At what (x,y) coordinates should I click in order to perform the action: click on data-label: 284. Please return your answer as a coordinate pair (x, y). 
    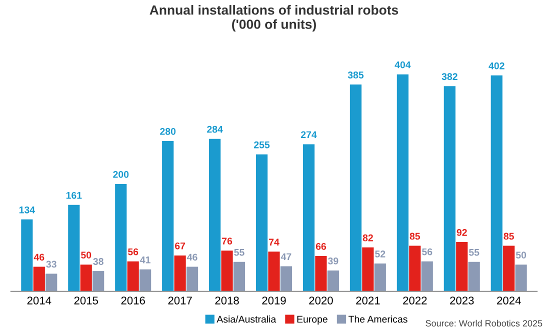
    Looking at the image, I should click on (215, 129).